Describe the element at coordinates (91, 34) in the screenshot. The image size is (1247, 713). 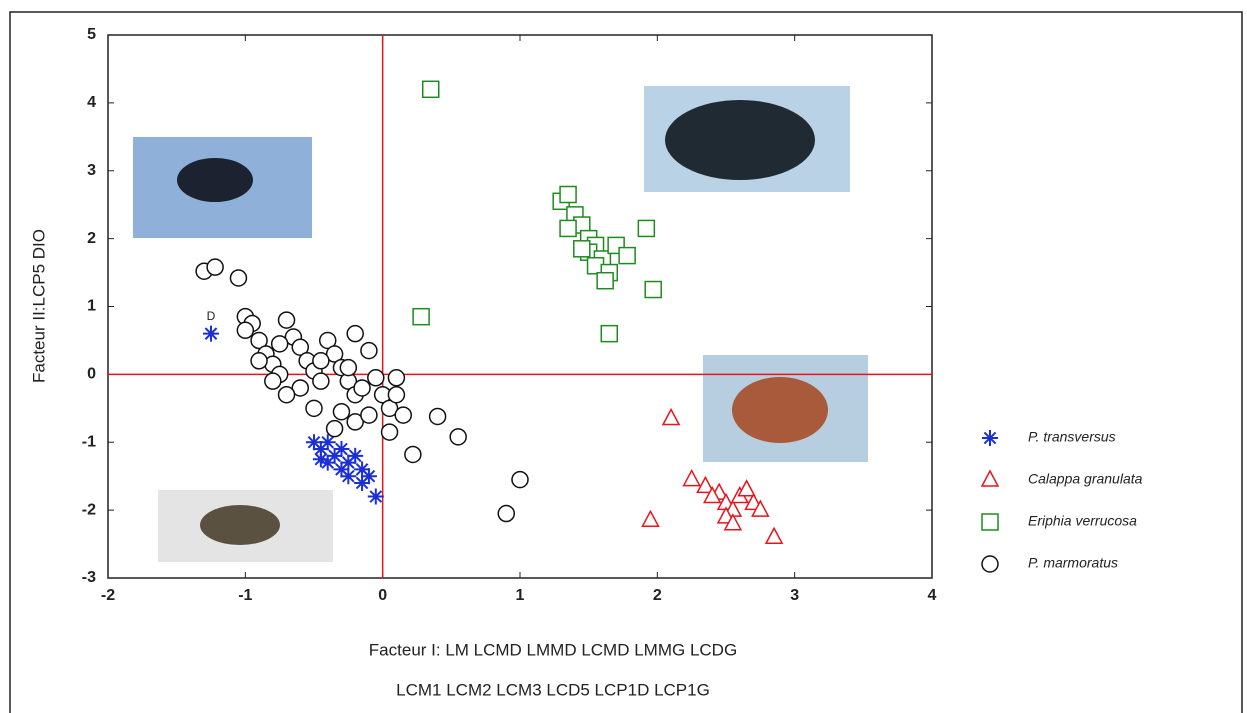
I see `y-tick-label: 5` at that location.